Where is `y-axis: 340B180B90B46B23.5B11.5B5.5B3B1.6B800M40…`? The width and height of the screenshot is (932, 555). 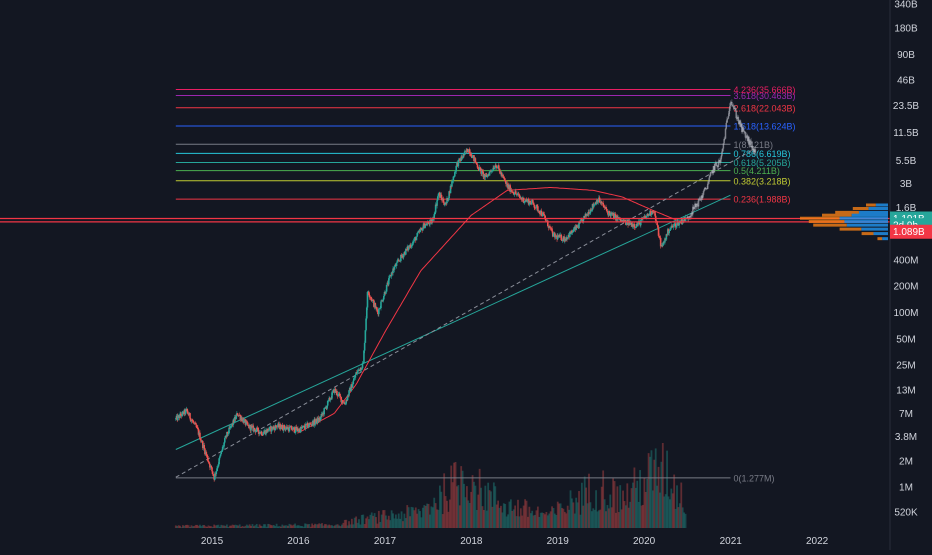 y-axis: 340B180B90B46B23.5B11.5B5.5B3B1.6B800M40… is located at coordinates (910, 275).